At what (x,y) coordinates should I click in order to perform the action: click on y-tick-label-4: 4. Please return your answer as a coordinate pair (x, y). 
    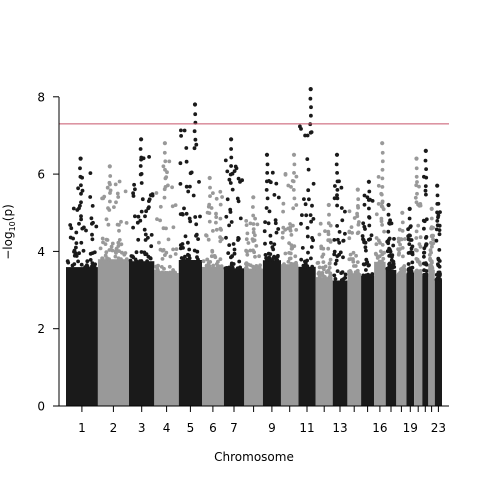
    Looking at the image, I should click on (41, 252).